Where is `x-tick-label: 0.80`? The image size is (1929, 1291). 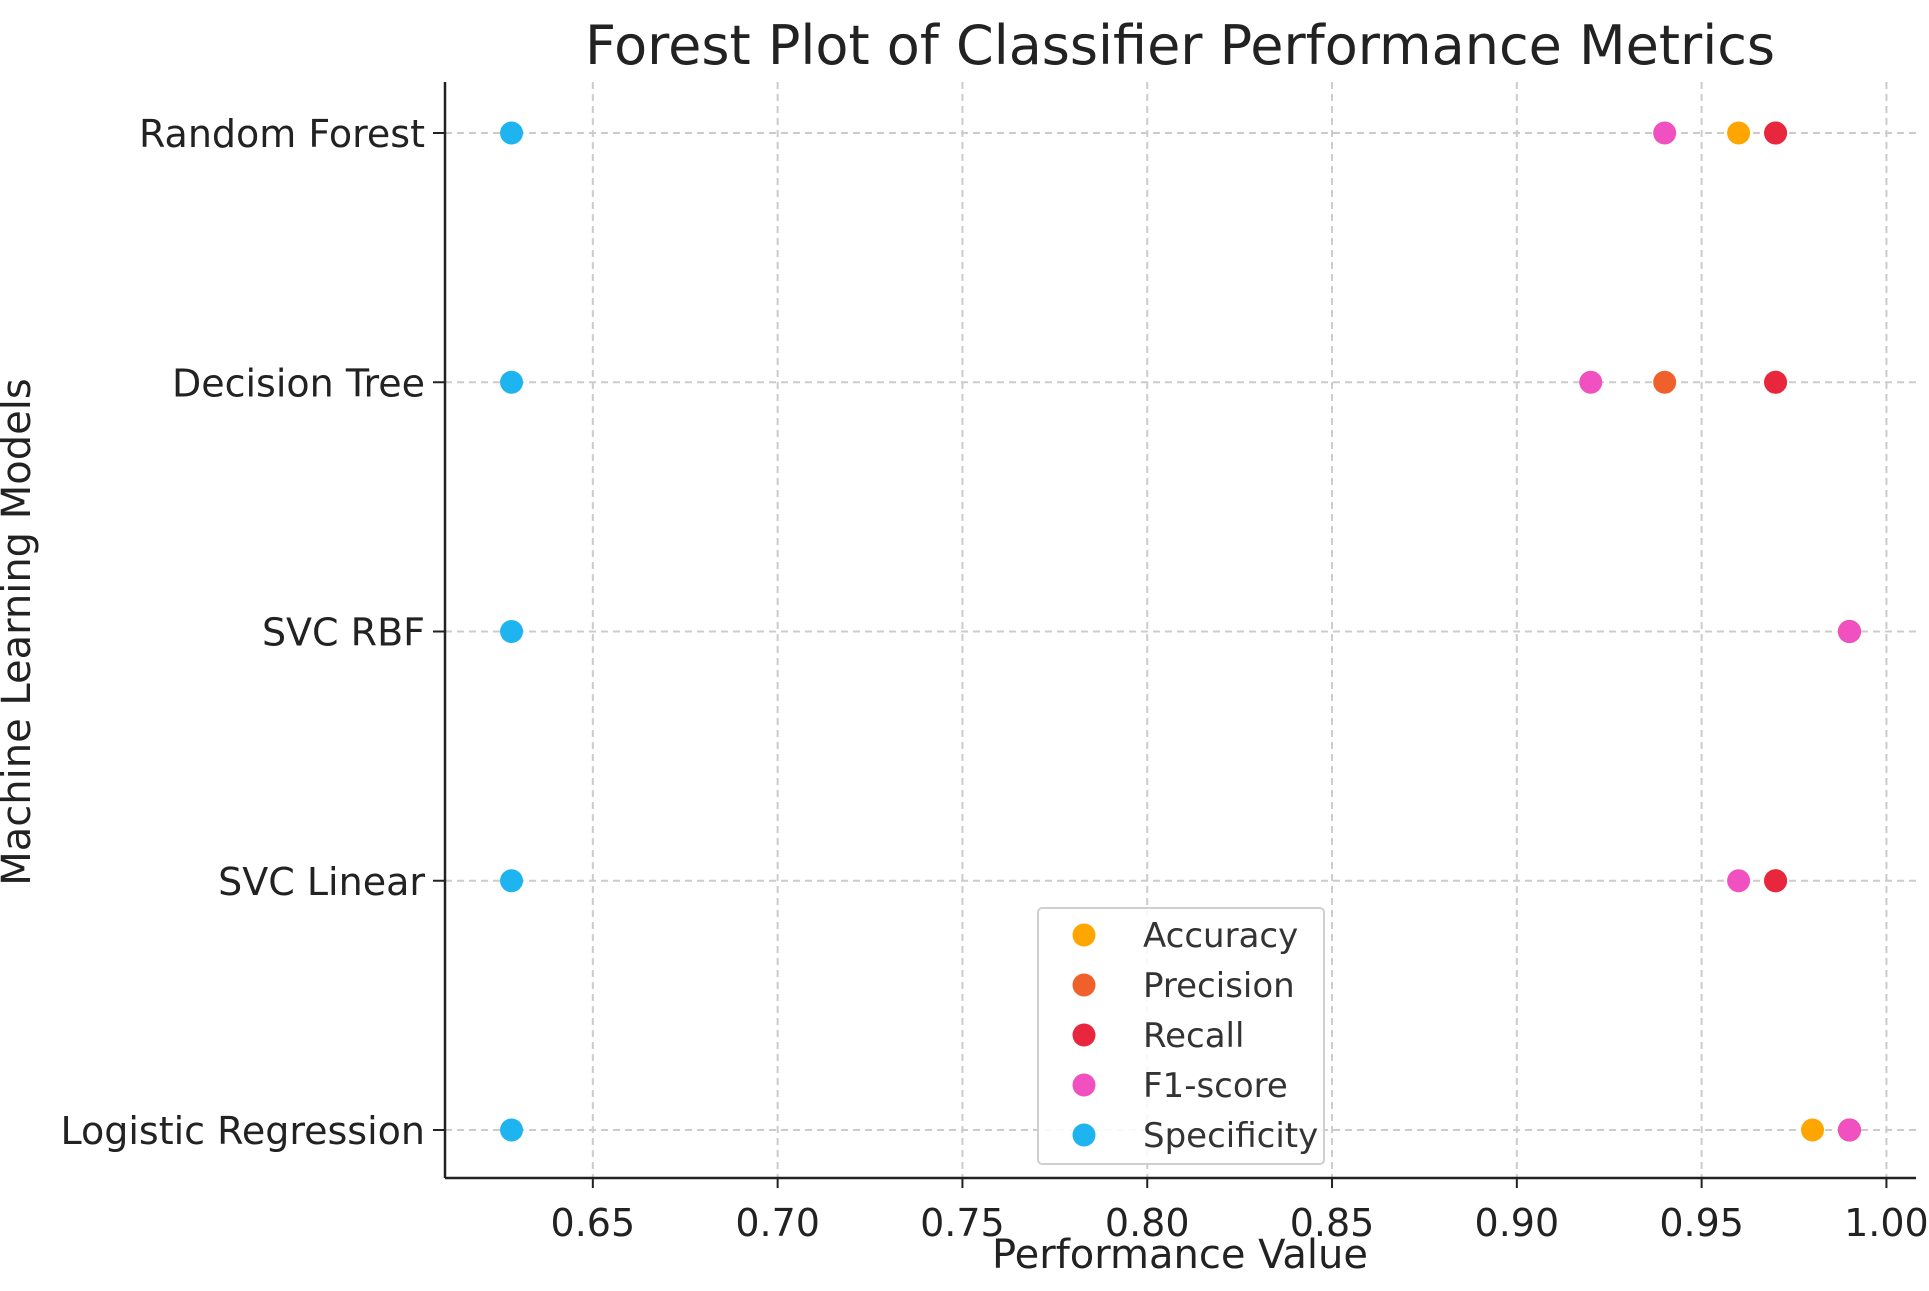
x-tick-label: 0.80 is located at coordinates (1147, 1223).